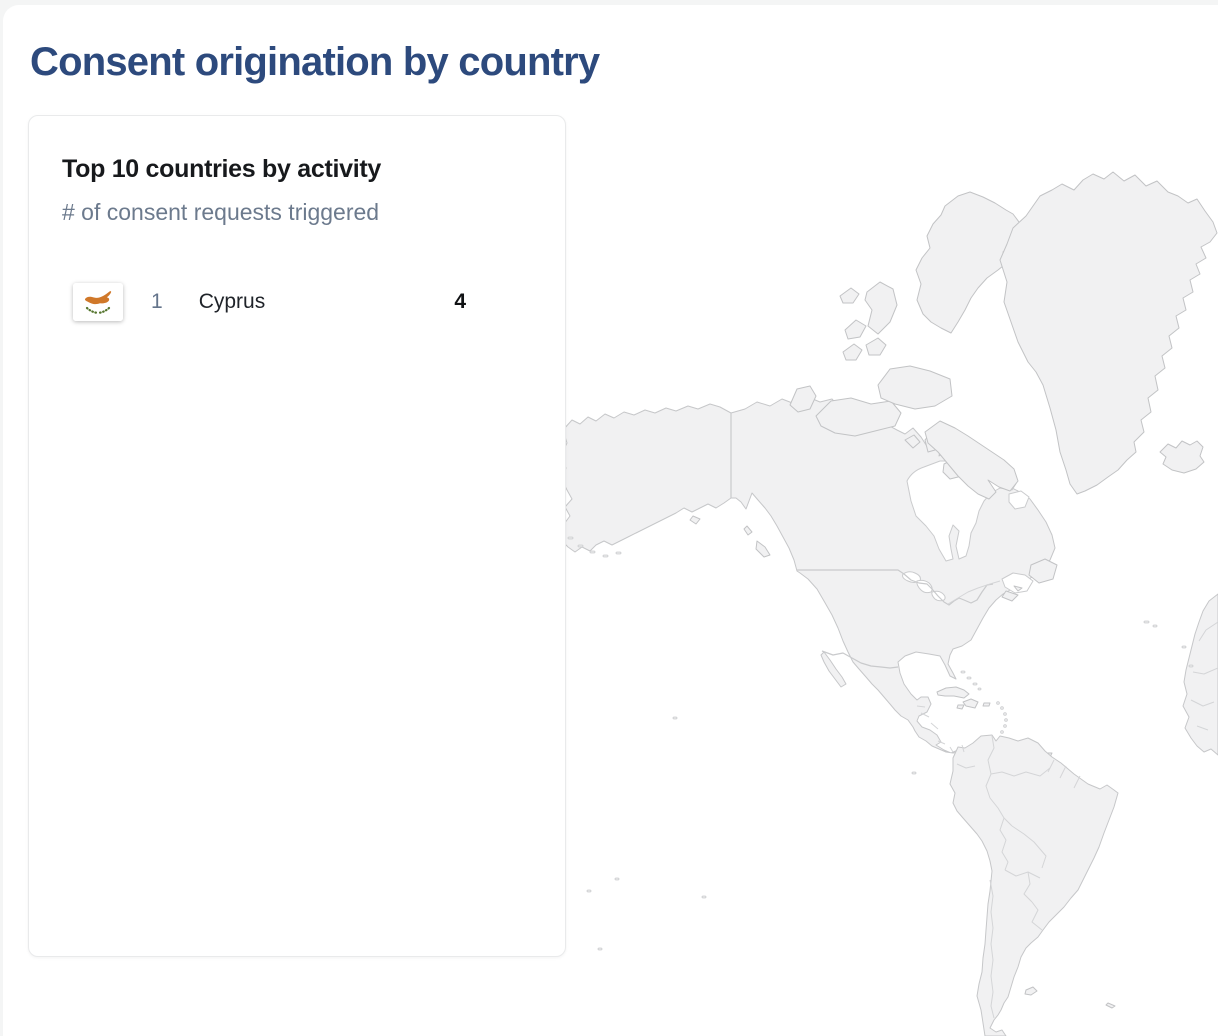  I want to click on falkland-islands, so click(1031, 991).